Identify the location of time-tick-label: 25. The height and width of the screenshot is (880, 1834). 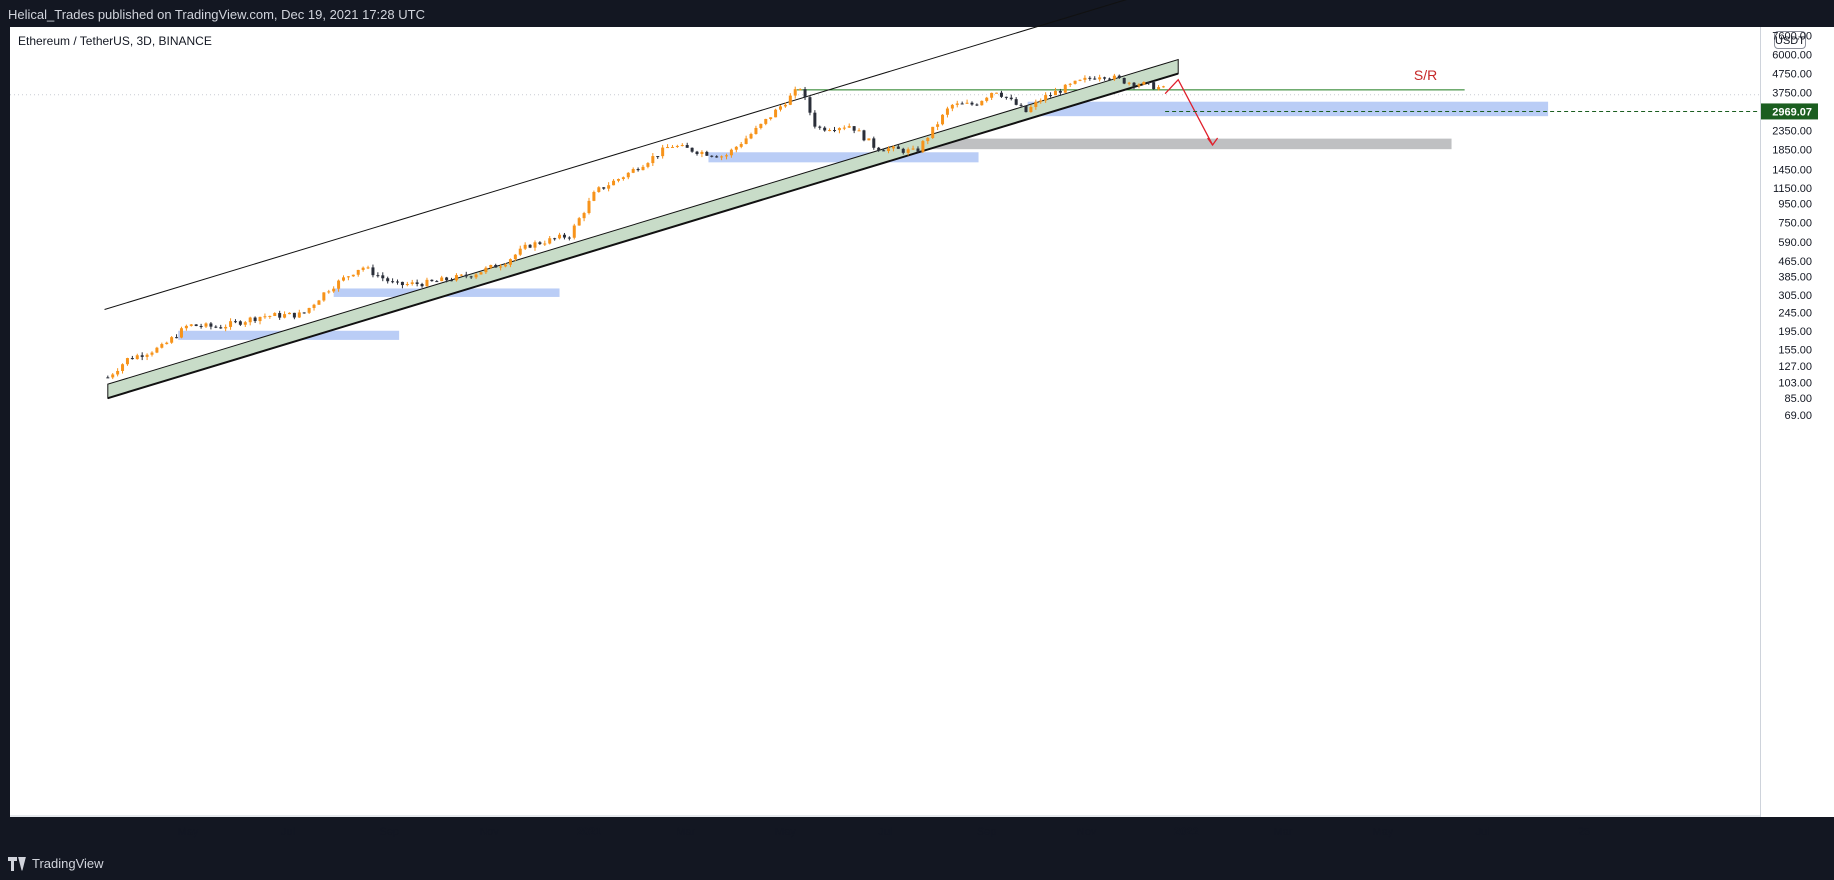
(1584, 832).